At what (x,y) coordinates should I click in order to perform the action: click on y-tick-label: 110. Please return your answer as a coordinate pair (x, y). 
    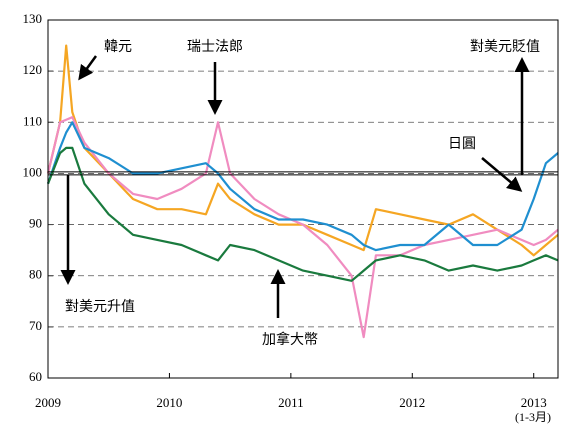
    Looking at the image, I should click on (32, 120).